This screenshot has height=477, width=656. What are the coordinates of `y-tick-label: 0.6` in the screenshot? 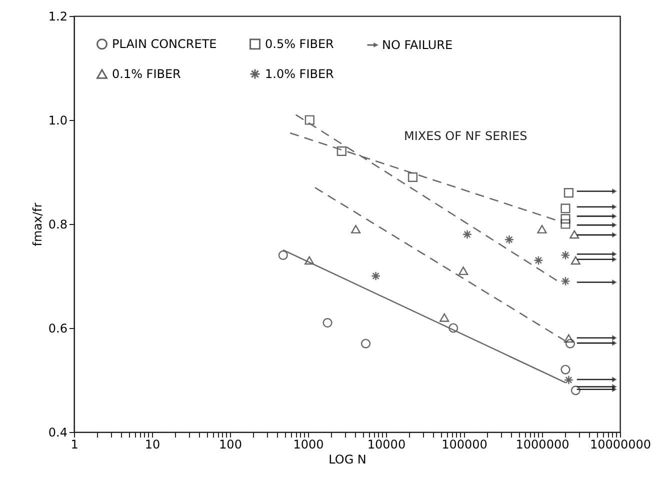 It's located at (58, 329).